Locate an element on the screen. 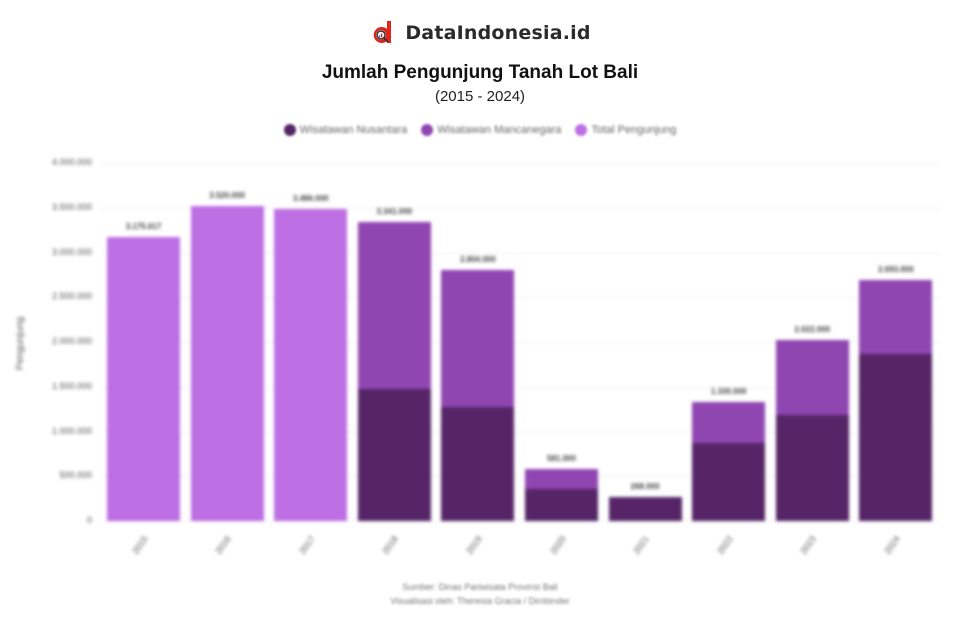 The width and height of the screenshot is (960, 620). chart-title: Jumlah Pengunjung Tanah Lot Bali is located at coordinates (480, 72).